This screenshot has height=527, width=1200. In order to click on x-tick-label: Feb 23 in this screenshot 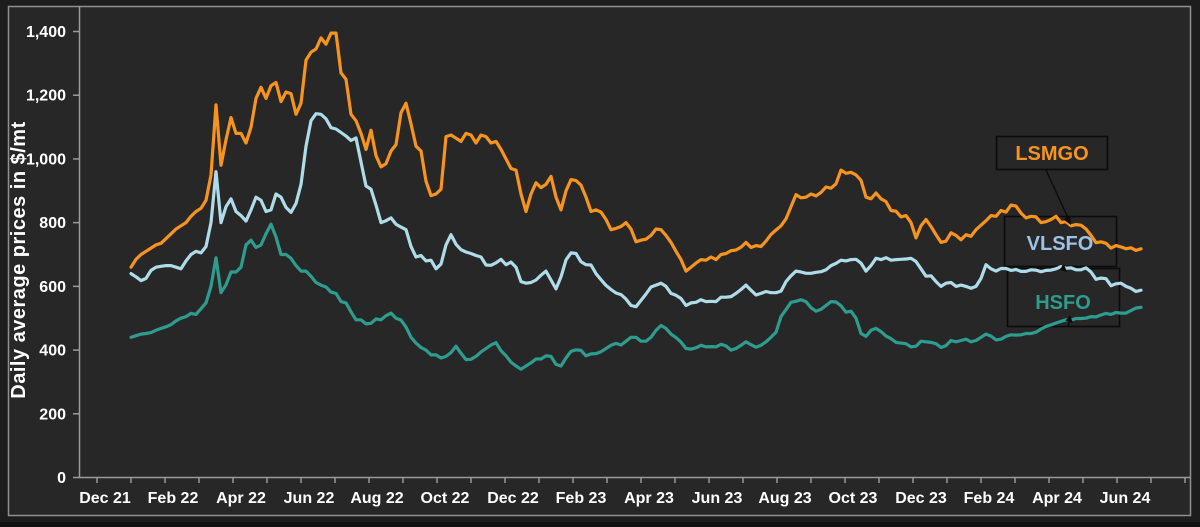, I will do `click(581, 498)`.